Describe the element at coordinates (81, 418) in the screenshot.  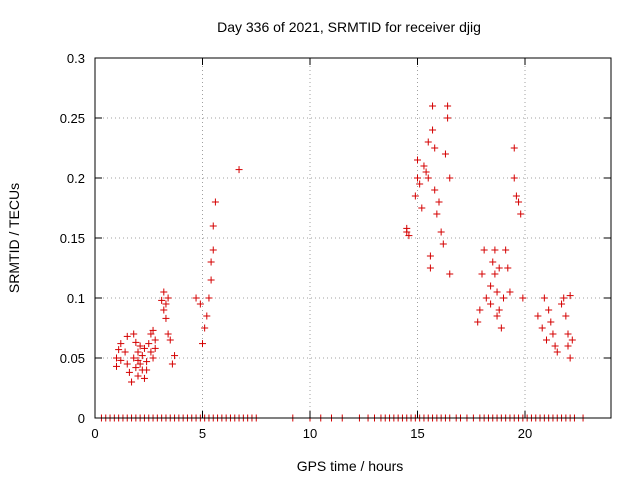
I see `y-tick-label: 0` at that location.